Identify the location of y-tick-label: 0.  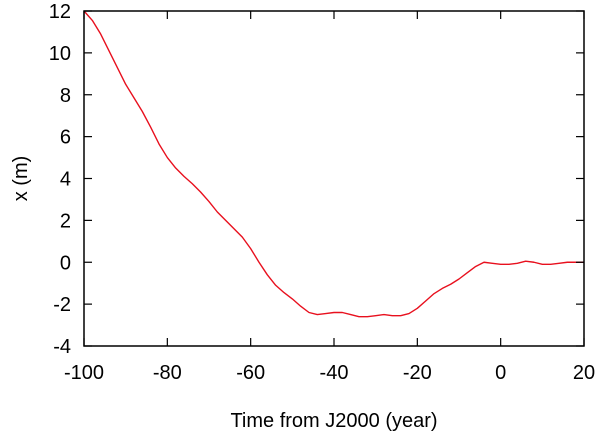
(65, 263).